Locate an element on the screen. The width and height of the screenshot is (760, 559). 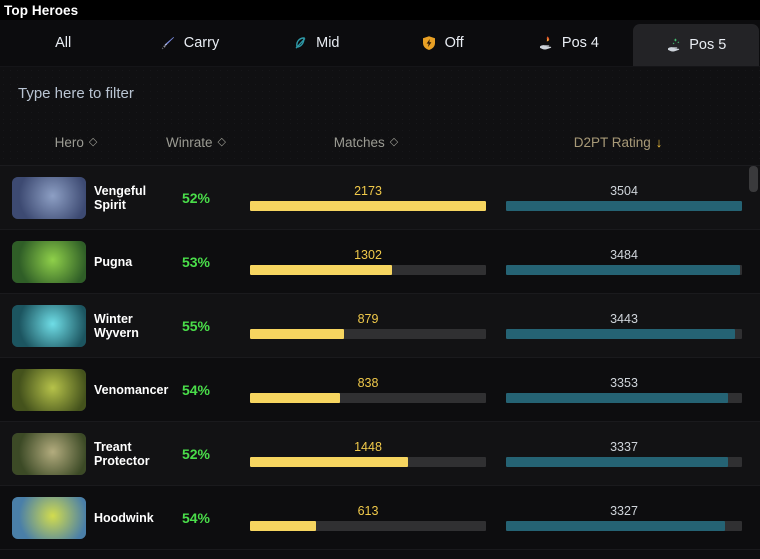
table-row: Treant Protector 52% 1448 3337 is located at coordinates (380, 454).